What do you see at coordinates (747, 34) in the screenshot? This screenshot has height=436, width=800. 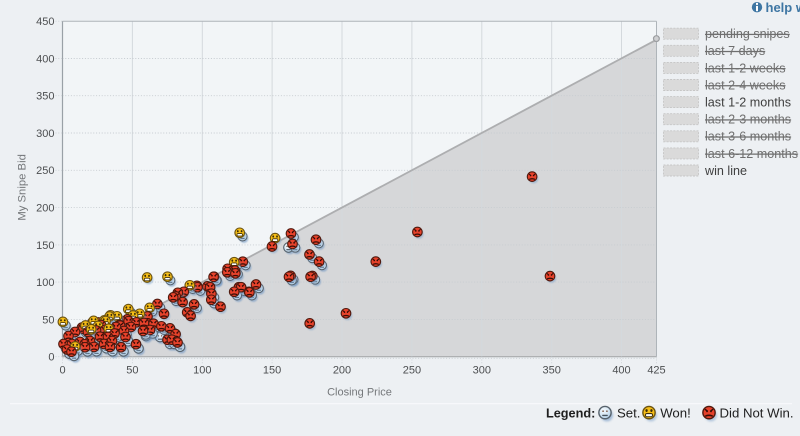 I see `svg-text: pending snipes` at bounding box center [747, 34].